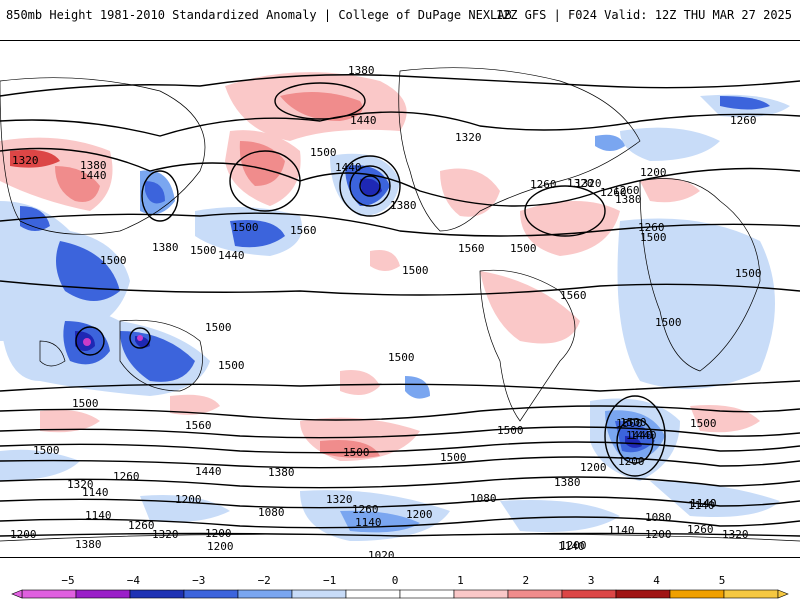 This screenshot has height=604, width=800. Describe the element at coordinates (783, 594) in the screenshot. I see `colorbar-max-arrow` at that location.